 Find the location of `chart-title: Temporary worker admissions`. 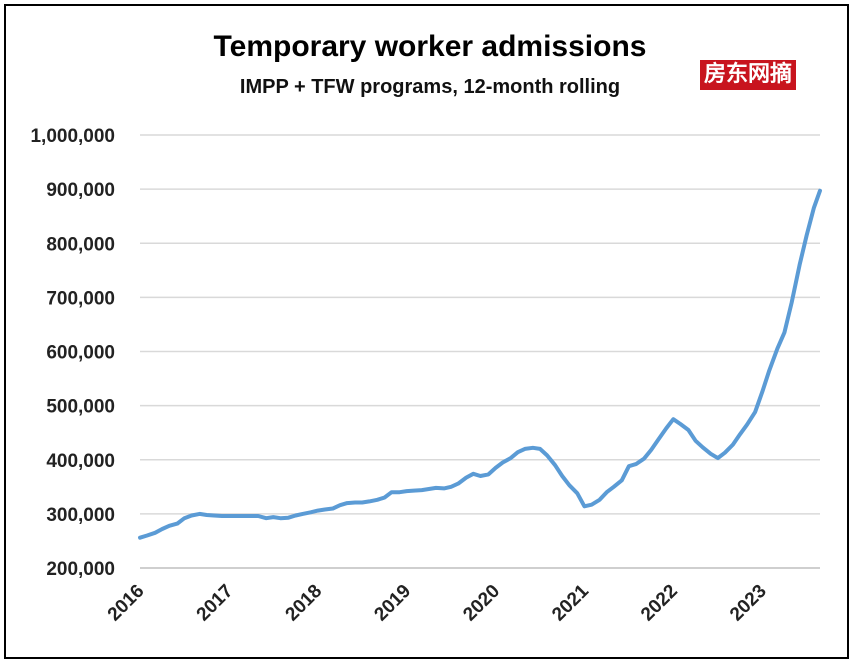

chart-title: Temporary worker admissions is located at coordinates (430, 46).